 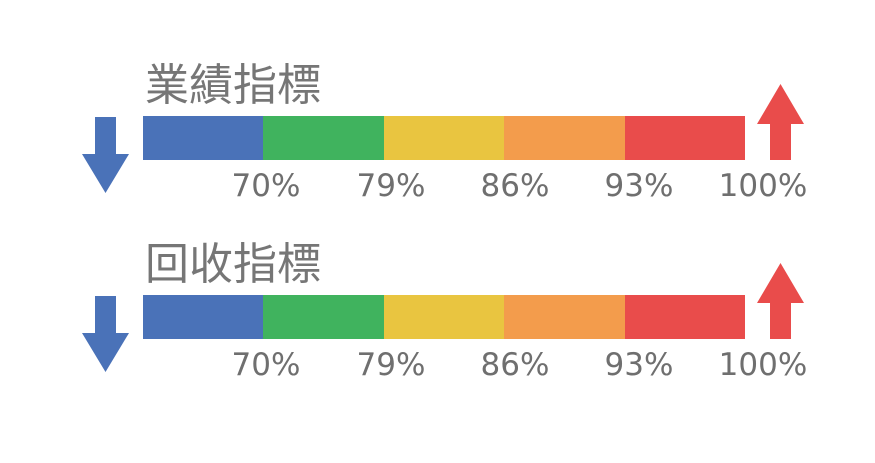 I want to click on indicator-title: 回收指標, so click(x=233, y=264).